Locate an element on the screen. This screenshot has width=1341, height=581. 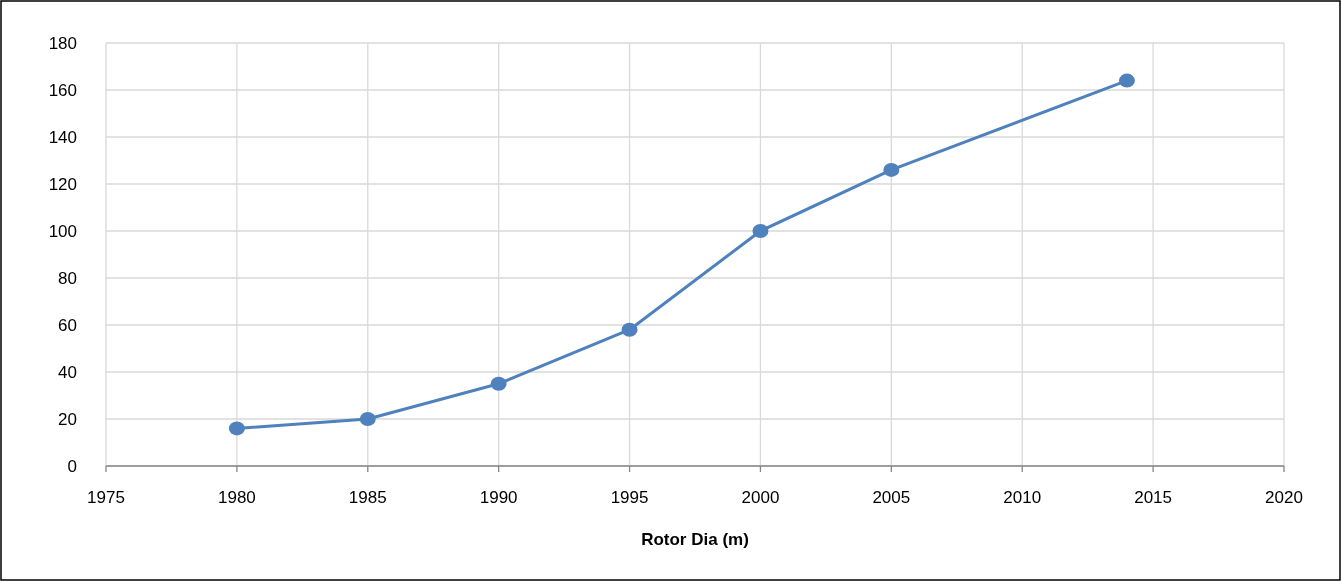
y-tick-label: 160 is located at coordinates (62, 90).